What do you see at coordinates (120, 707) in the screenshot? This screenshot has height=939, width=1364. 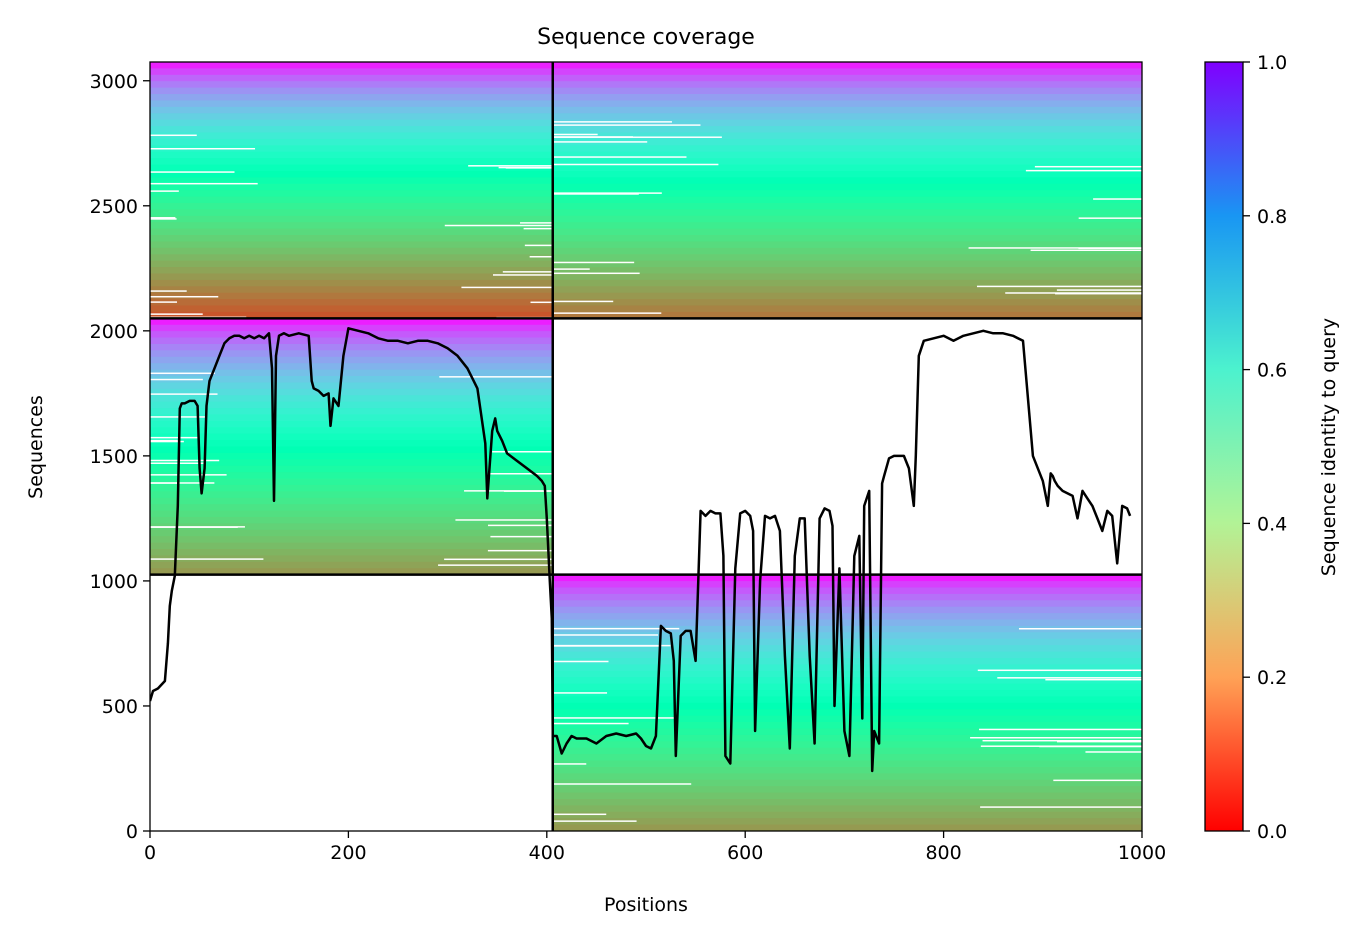 I see `y-tick-label: 500` at bounding box center [120, 707].